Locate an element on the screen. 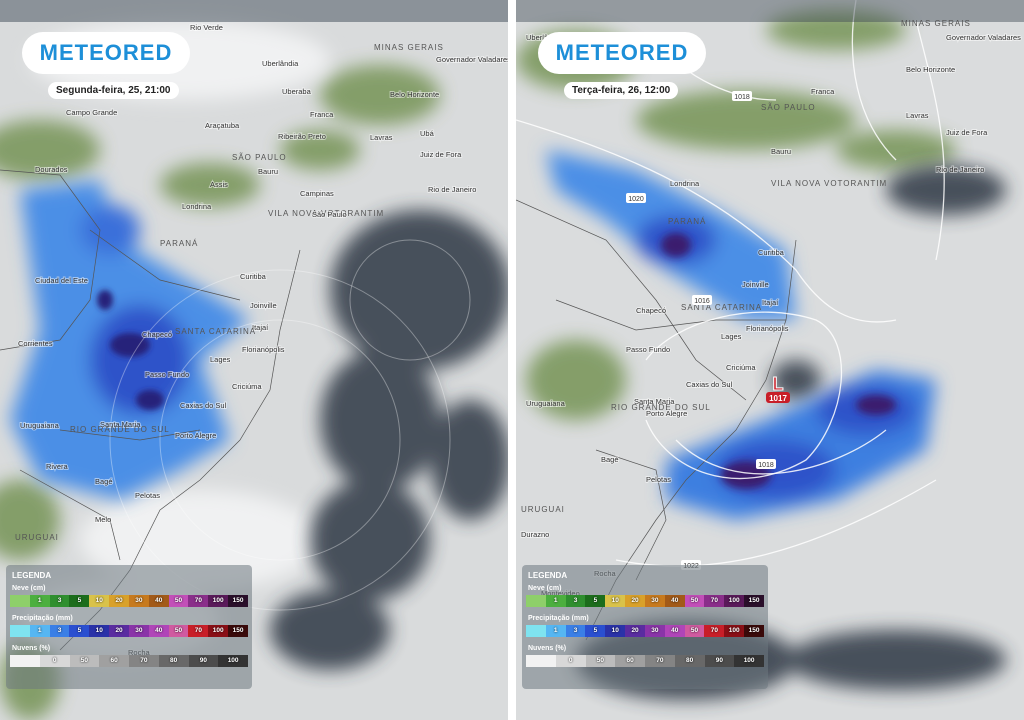 The width and height of the screenshot is (1024, 720). place-label: Florianópolis is located at coordinates (767, 328).